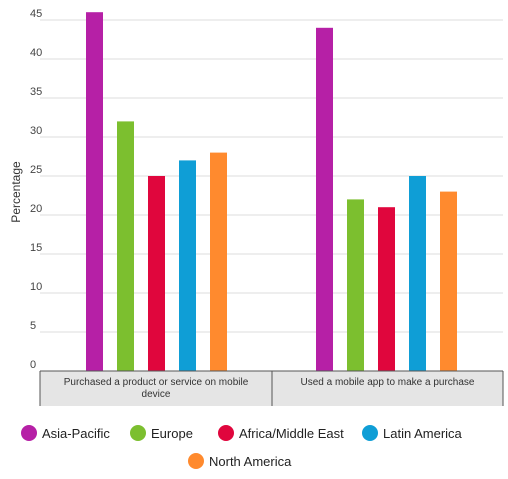 This screenshot has height=479, width=508. What do you see at coordinates (291, 433) in the screenshot?
I see `legend-label: Africa/Middle East` at bounding box center [291, 433].